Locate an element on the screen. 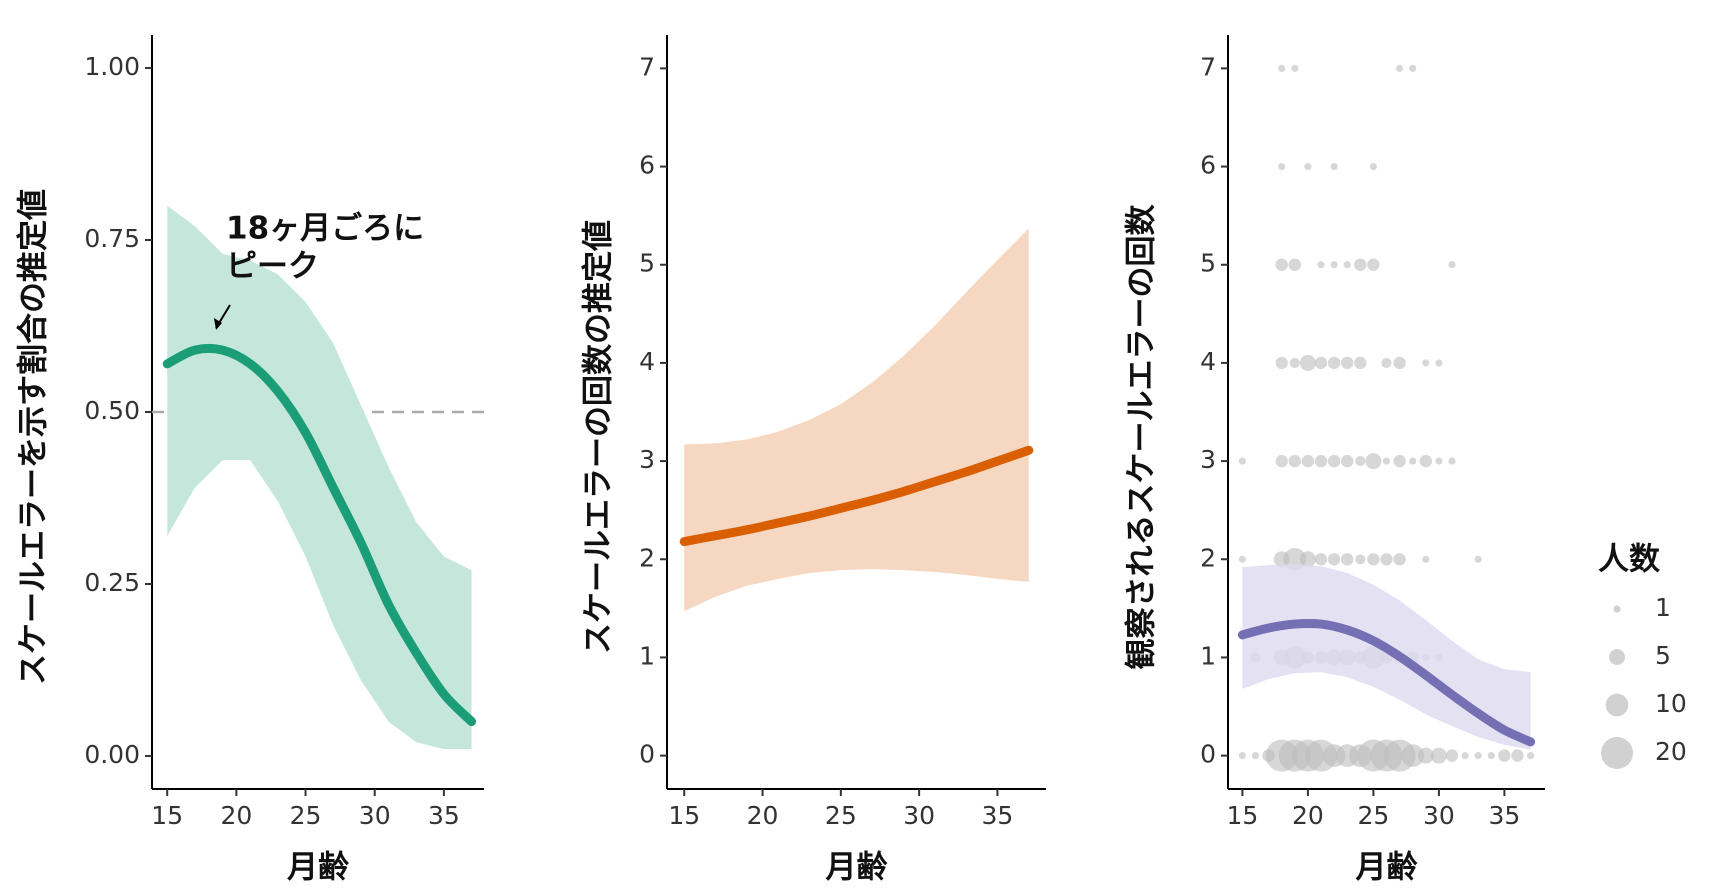 The height and width of the screenshot is (894, 1714). x-axis-label: 月齢 is located at coordinates (857, 868).